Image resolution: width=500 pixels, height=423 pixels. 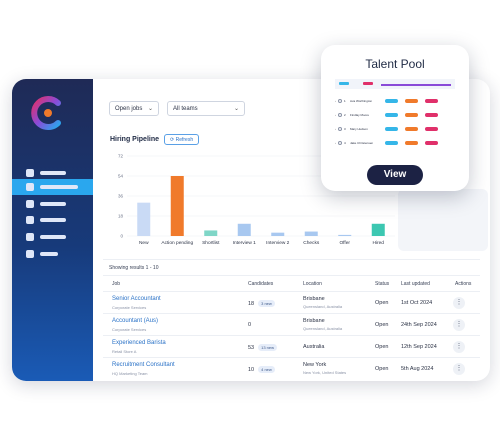 What do you see at coordinates (135, 139) in the screenshot?
I see `pipeline-title: Hiring Pipeline` at bounding box center [135, 139].